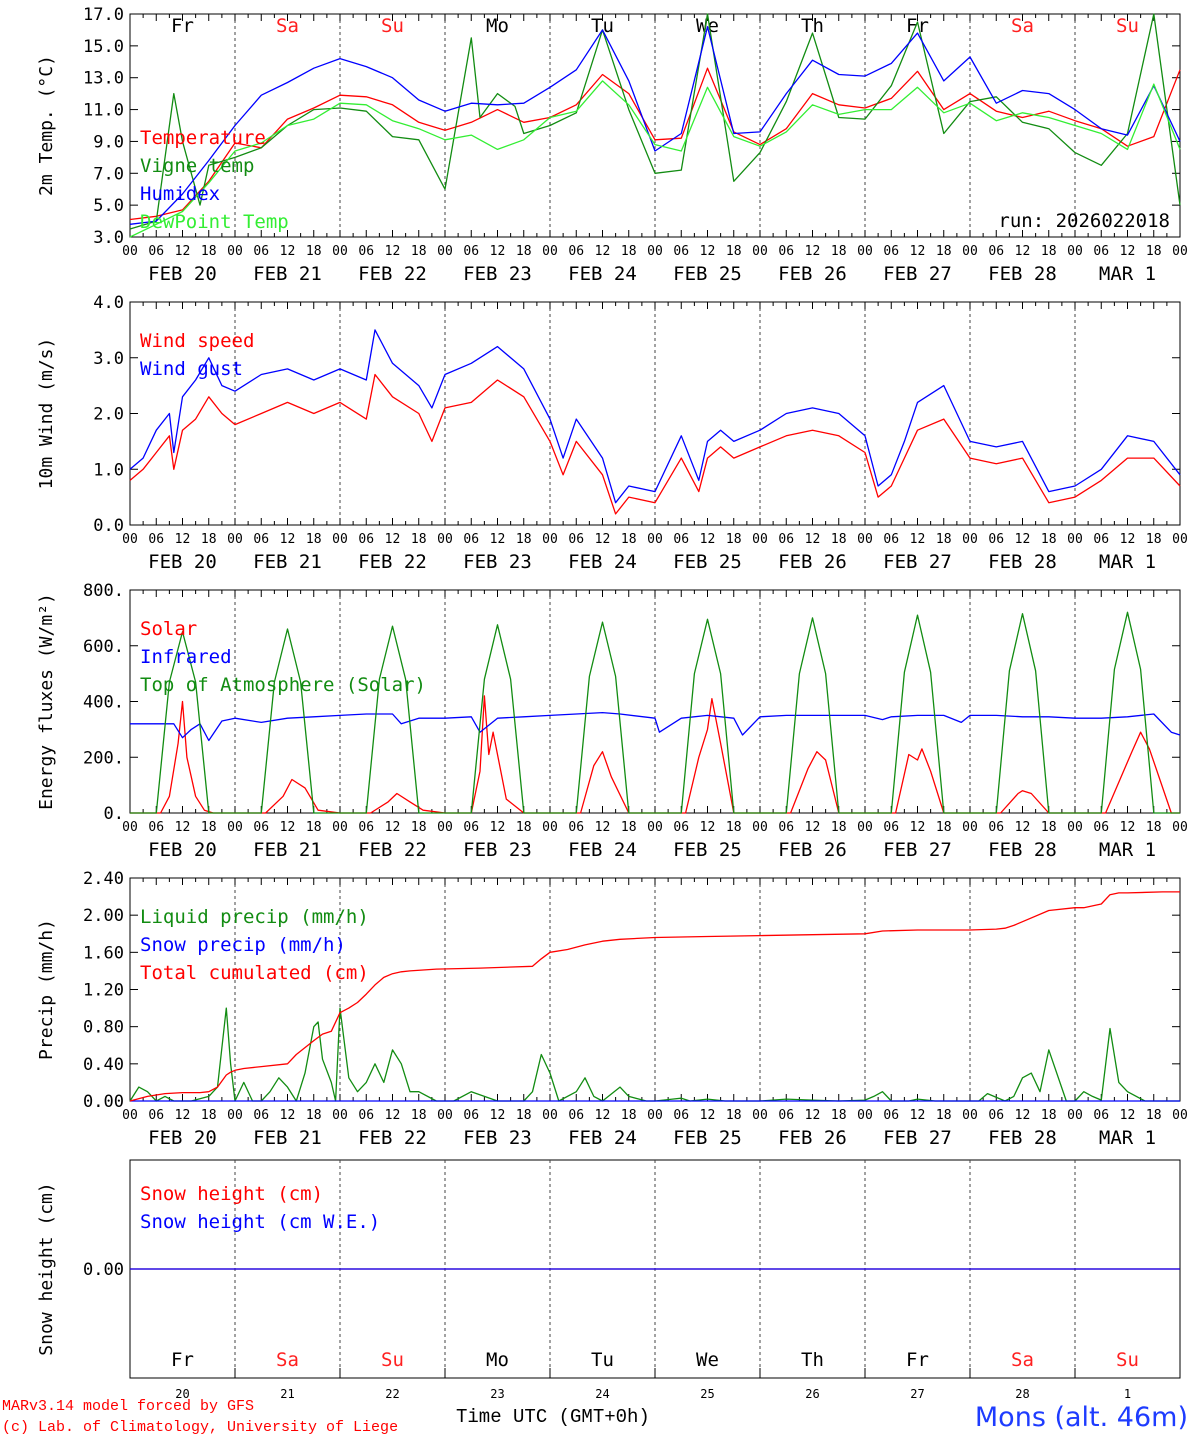 This screenshot has height=1440, width=1194. What do you see at coordinates (108, 142) in the screenshot?
I see `y-tick-label: 9.0` at bounding box center [108, 142].